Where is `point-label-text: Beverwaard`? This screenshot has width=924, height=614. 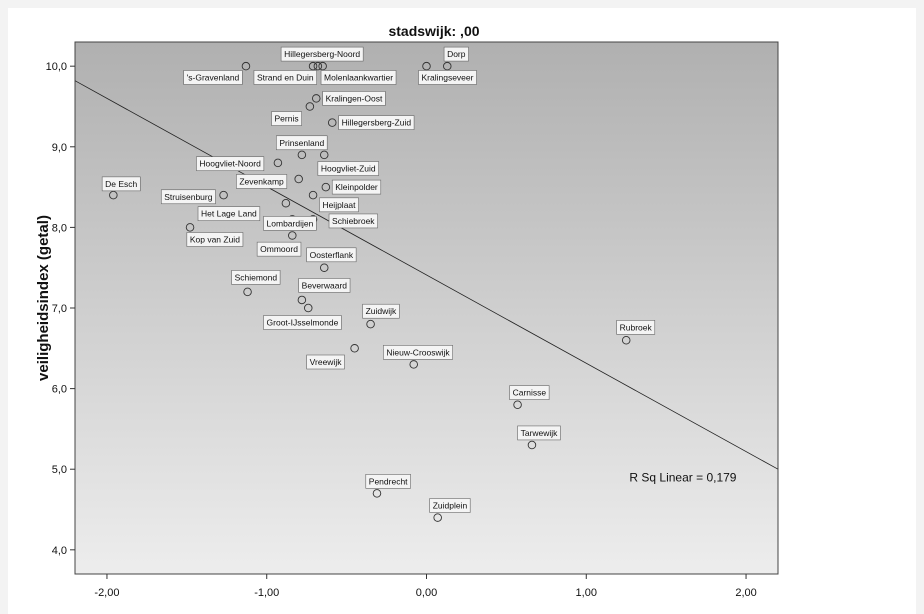 point-label-text: Beverwaard is located at coordinates (325, 285).